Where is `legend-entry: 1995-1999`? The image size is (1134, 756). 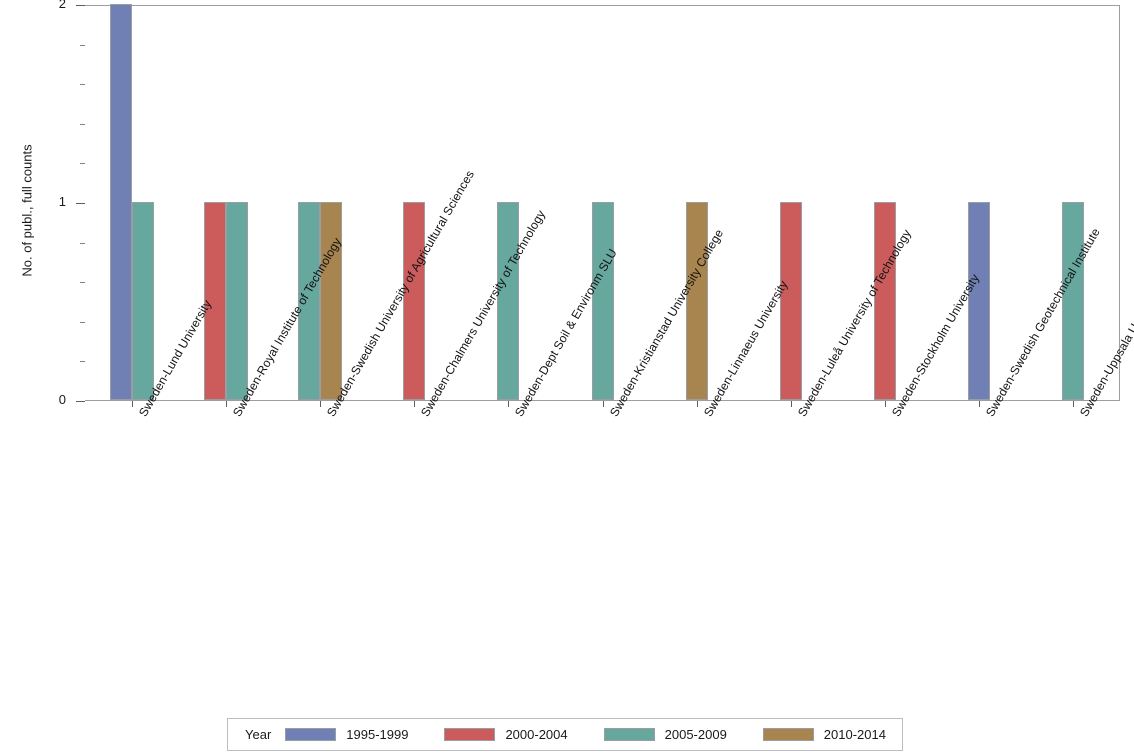 legend-entry: 1995-1999 is located at coordinates (364, 734).